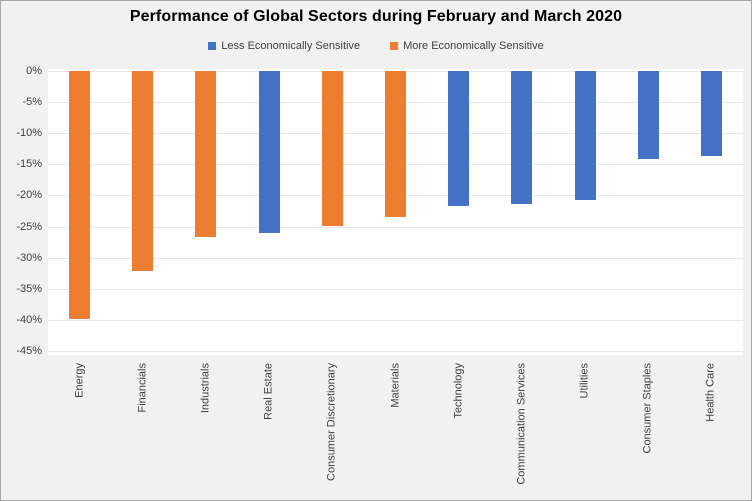 Image resolution: width=752 pixels, height=501 pixels. What do you see at coordinates (584, 381) in the screenshot?
I see `x-axis-label-utilities: Utilities` at bounding box center [584, 381].